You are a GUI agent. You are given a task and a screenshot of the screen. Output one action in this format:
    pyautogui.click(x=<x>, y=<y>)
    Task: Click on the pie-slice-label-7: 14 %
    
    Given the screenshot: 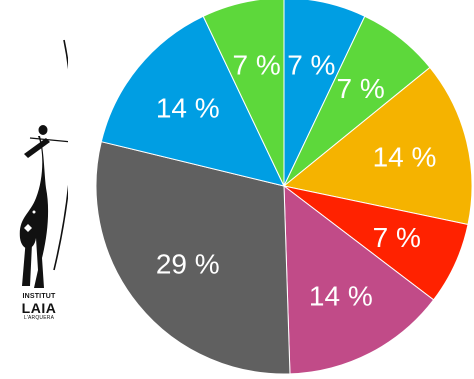 What is the action you would take?
    pyautogui.click(x=188, y=107)
    